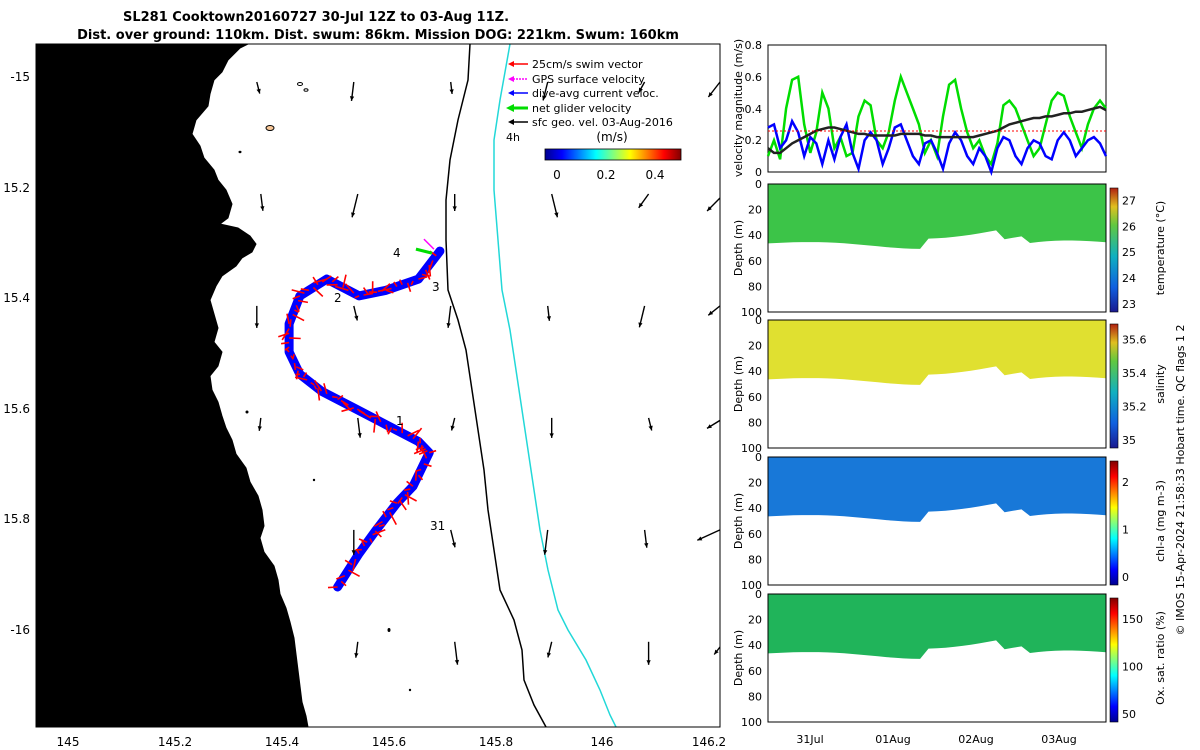 The width and height of the screenshot is (1200, 750). What do you see at coordinates (1129, 304) in the screenshot?
I see `colorbar-tick: 23` at bounding box center [1129, 304].